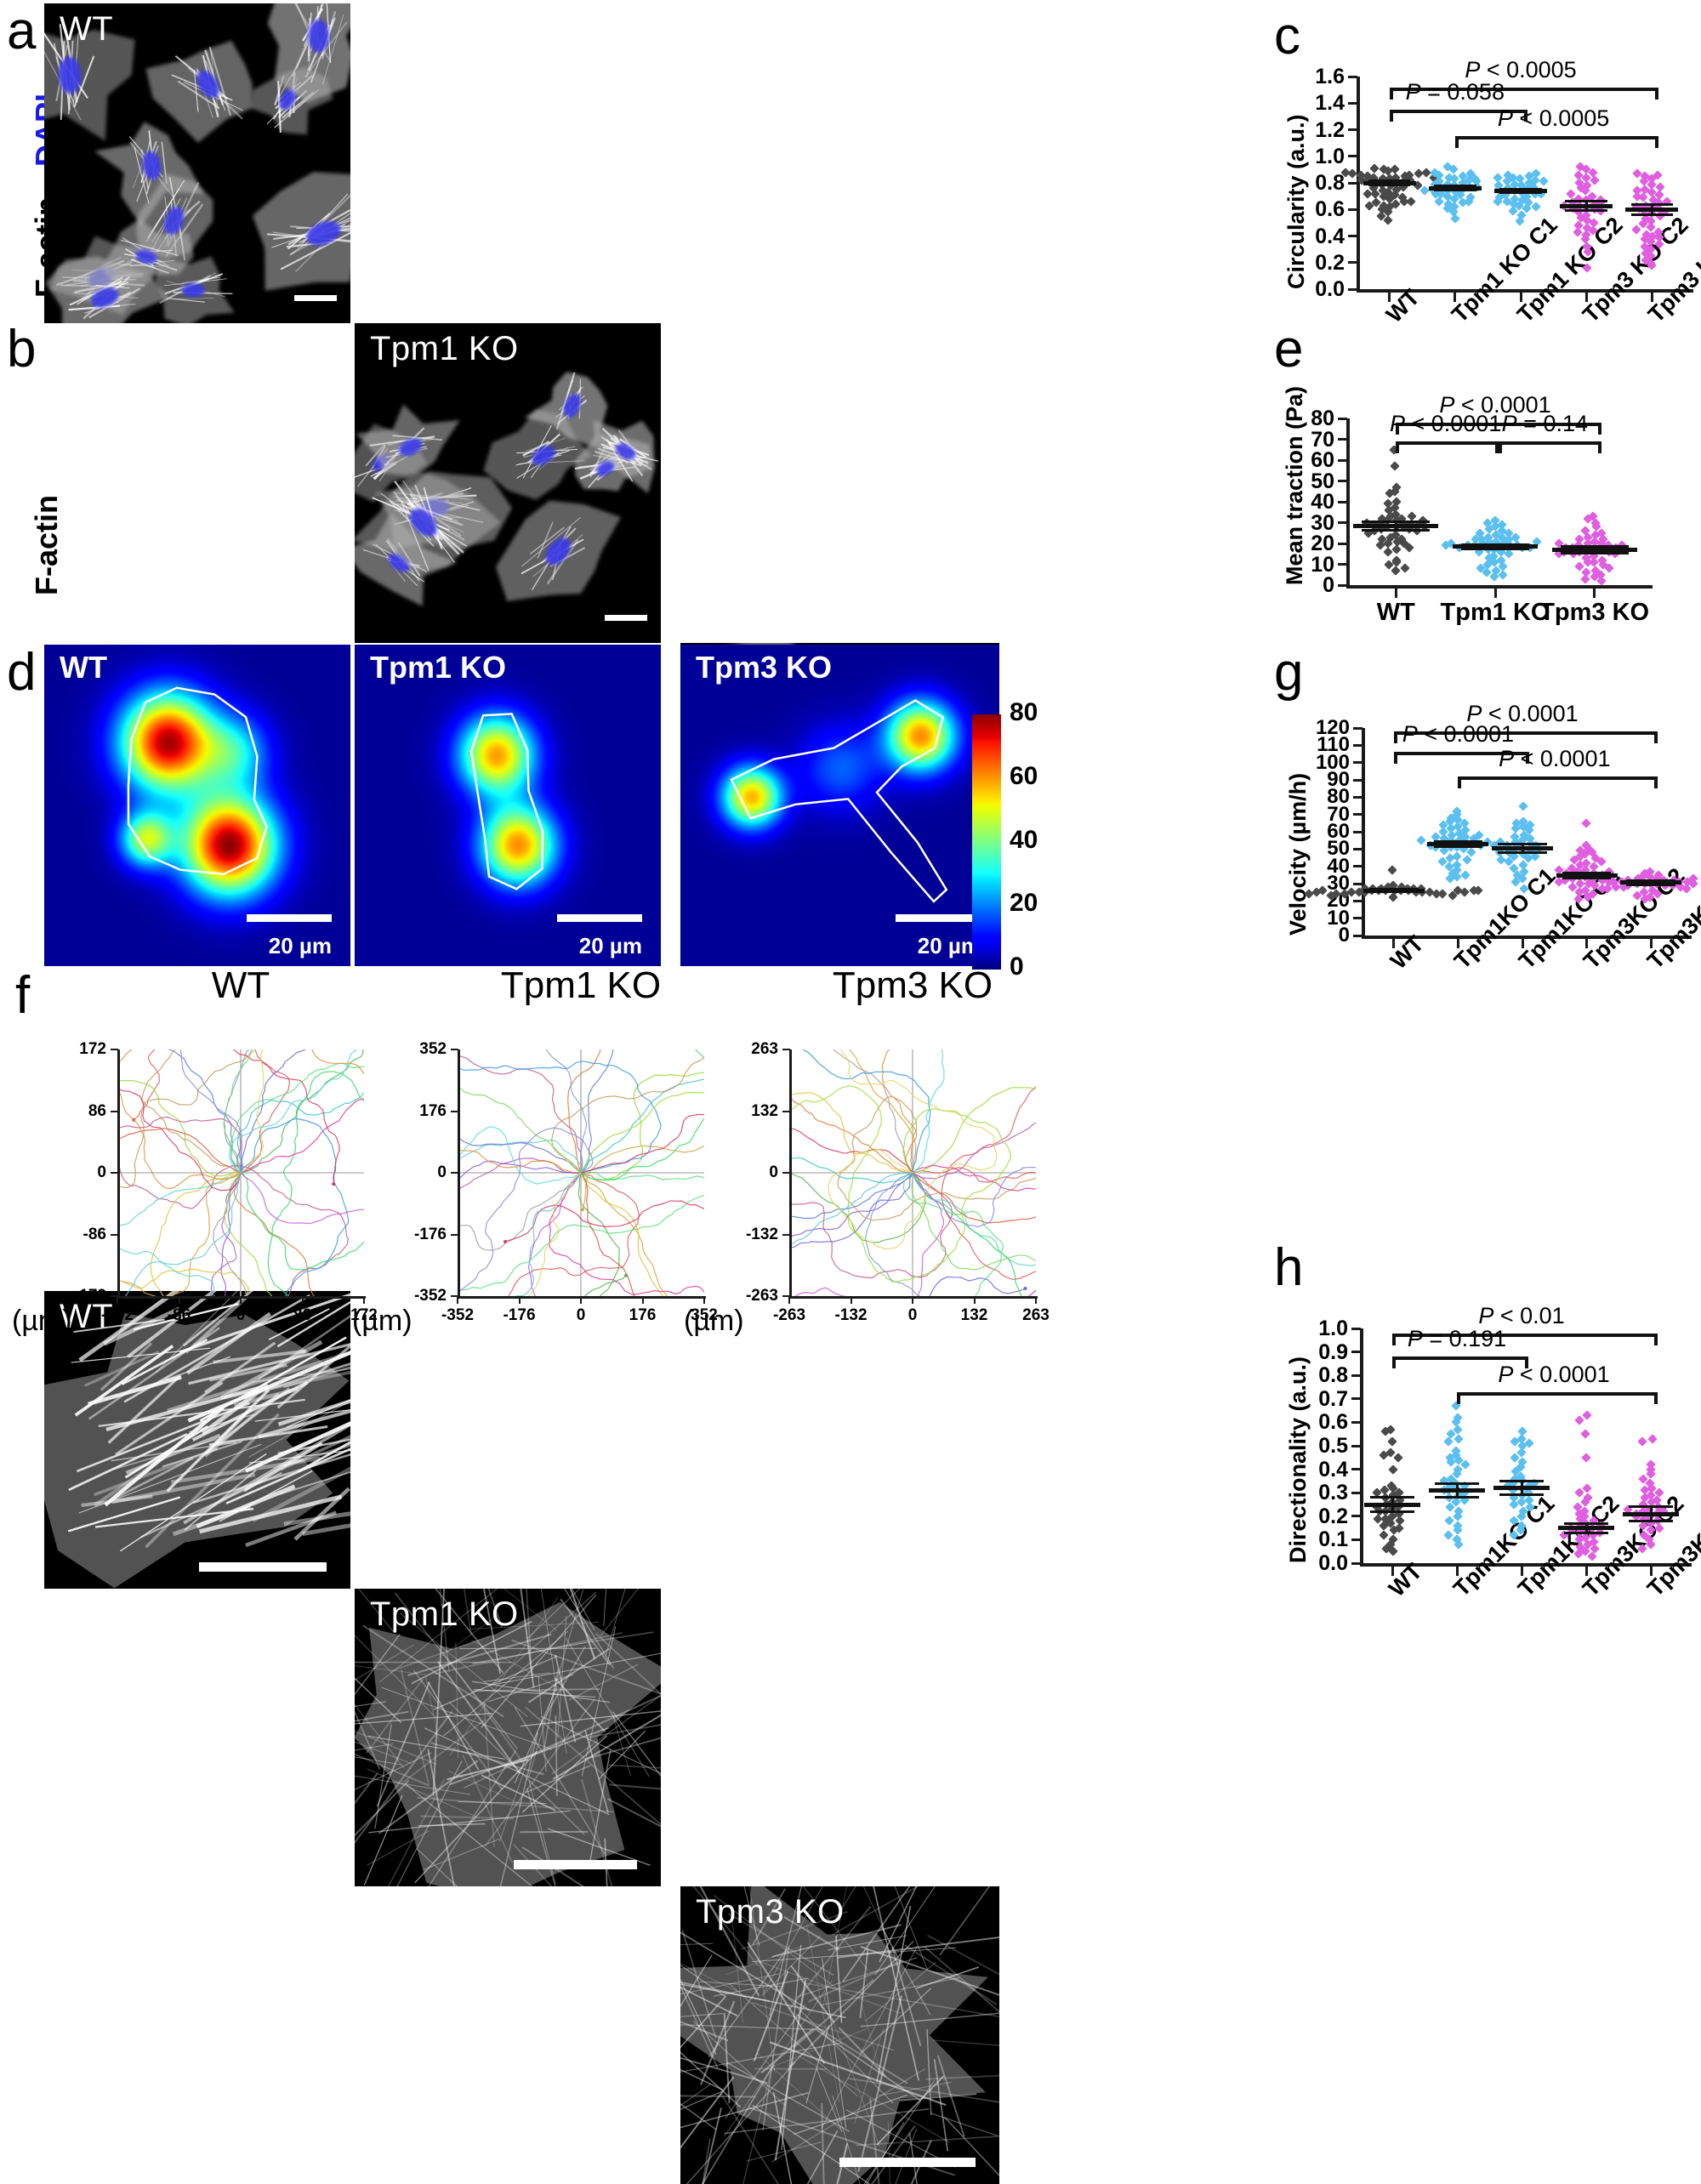  What do you see at coordinates (1553, 119) in the screenshot?
I see `significance-label: P < 0.0005` at bounding box center [1553, 119].